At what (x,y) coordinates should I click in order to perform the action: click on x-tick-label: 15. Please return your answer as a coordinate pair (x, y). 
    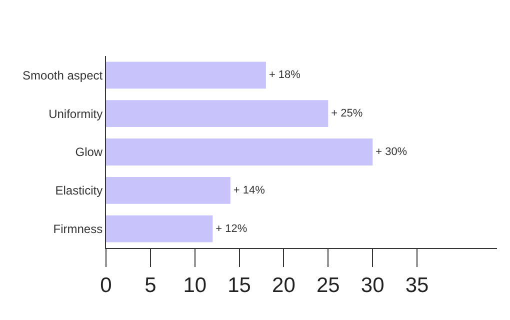
    Looking at the image, I should click on (239, 286).